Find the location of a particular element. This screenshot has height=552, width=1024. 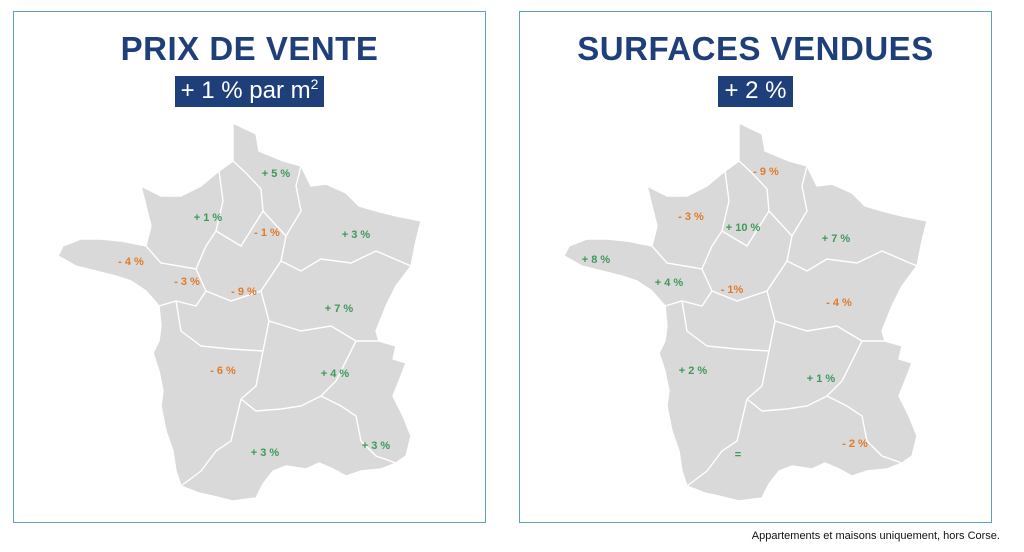

region-change-label: = is located at coordinates (738, 455).